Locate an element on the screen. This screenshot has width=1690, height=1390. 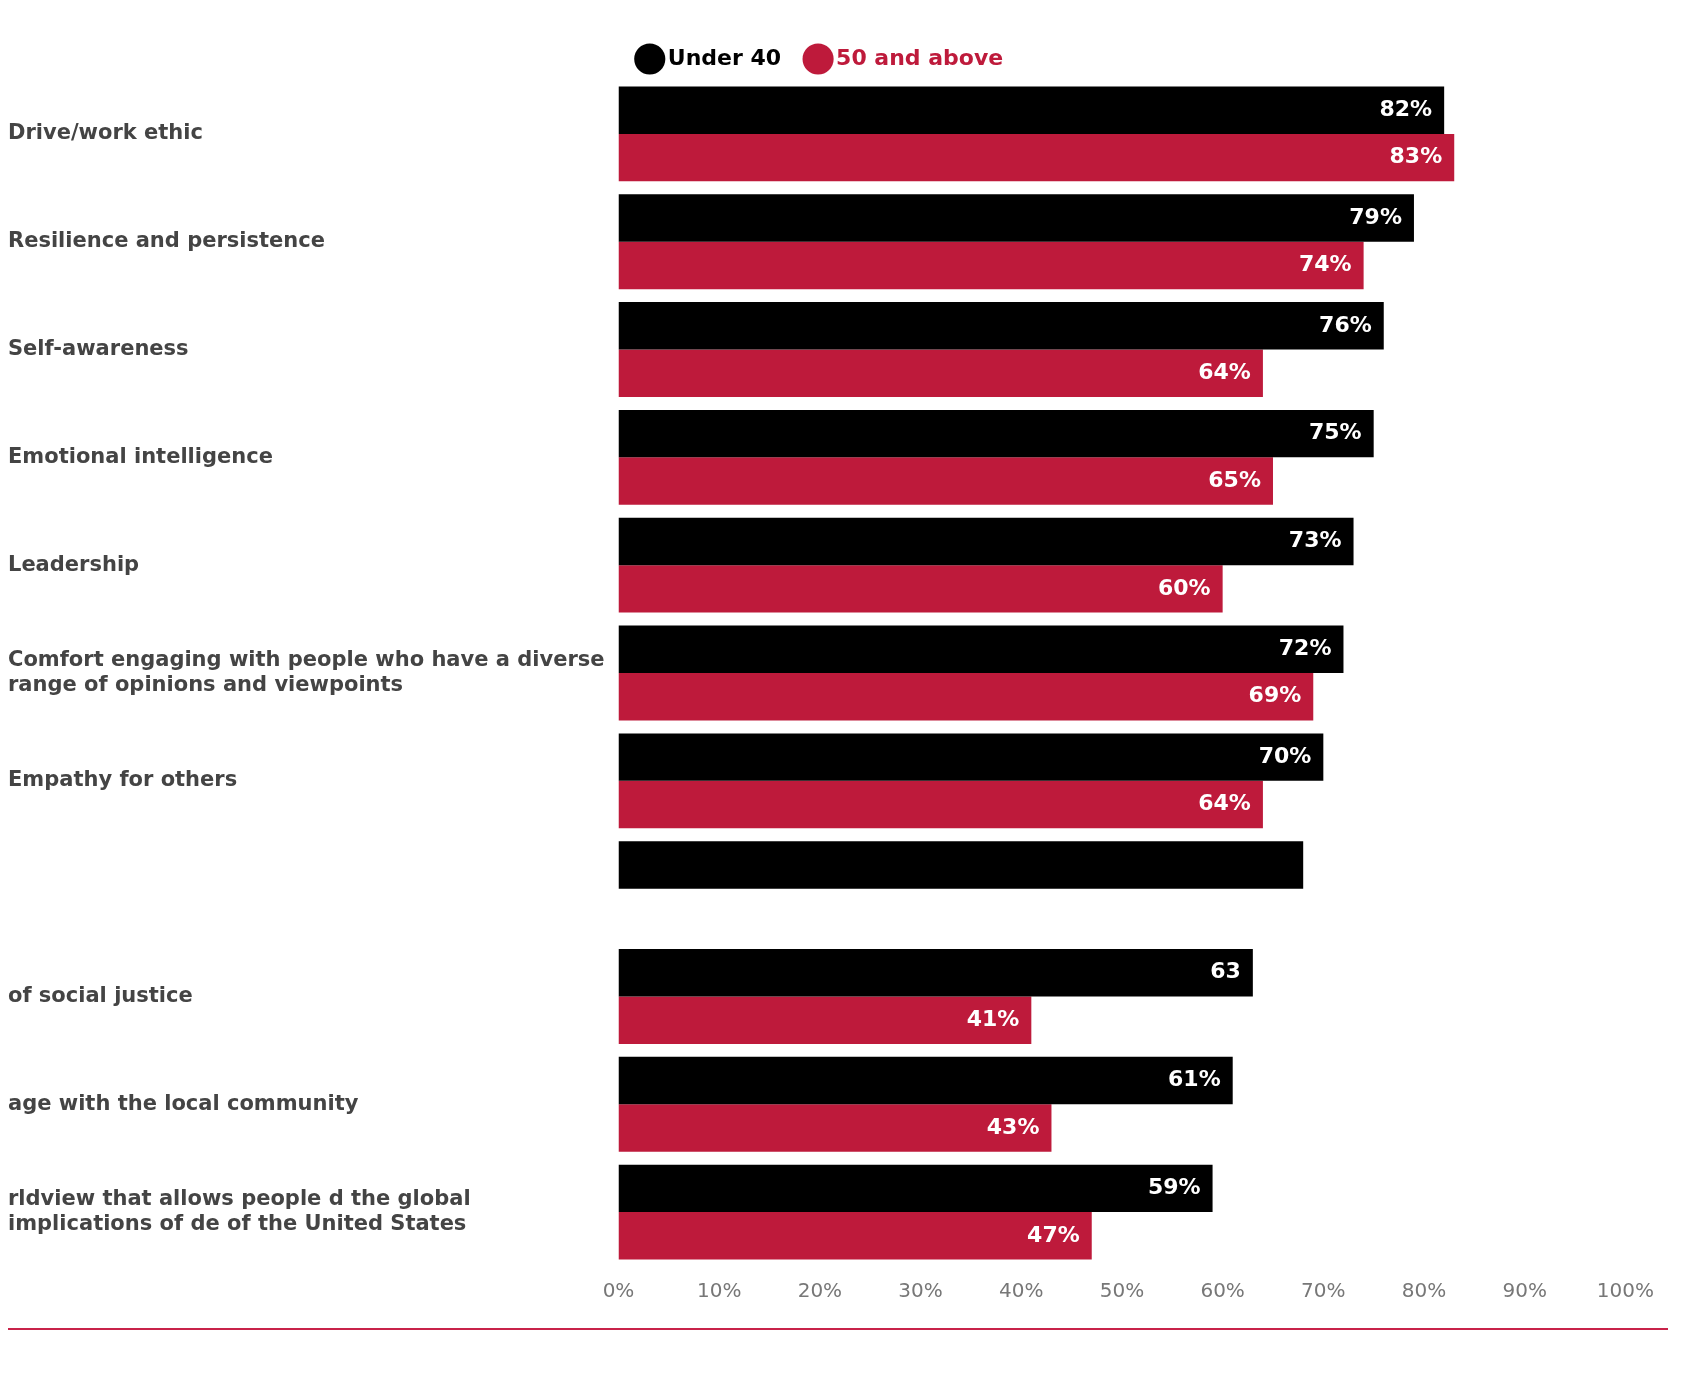
y-tick-label: Empathy for others is located at coordinates (123, 779).